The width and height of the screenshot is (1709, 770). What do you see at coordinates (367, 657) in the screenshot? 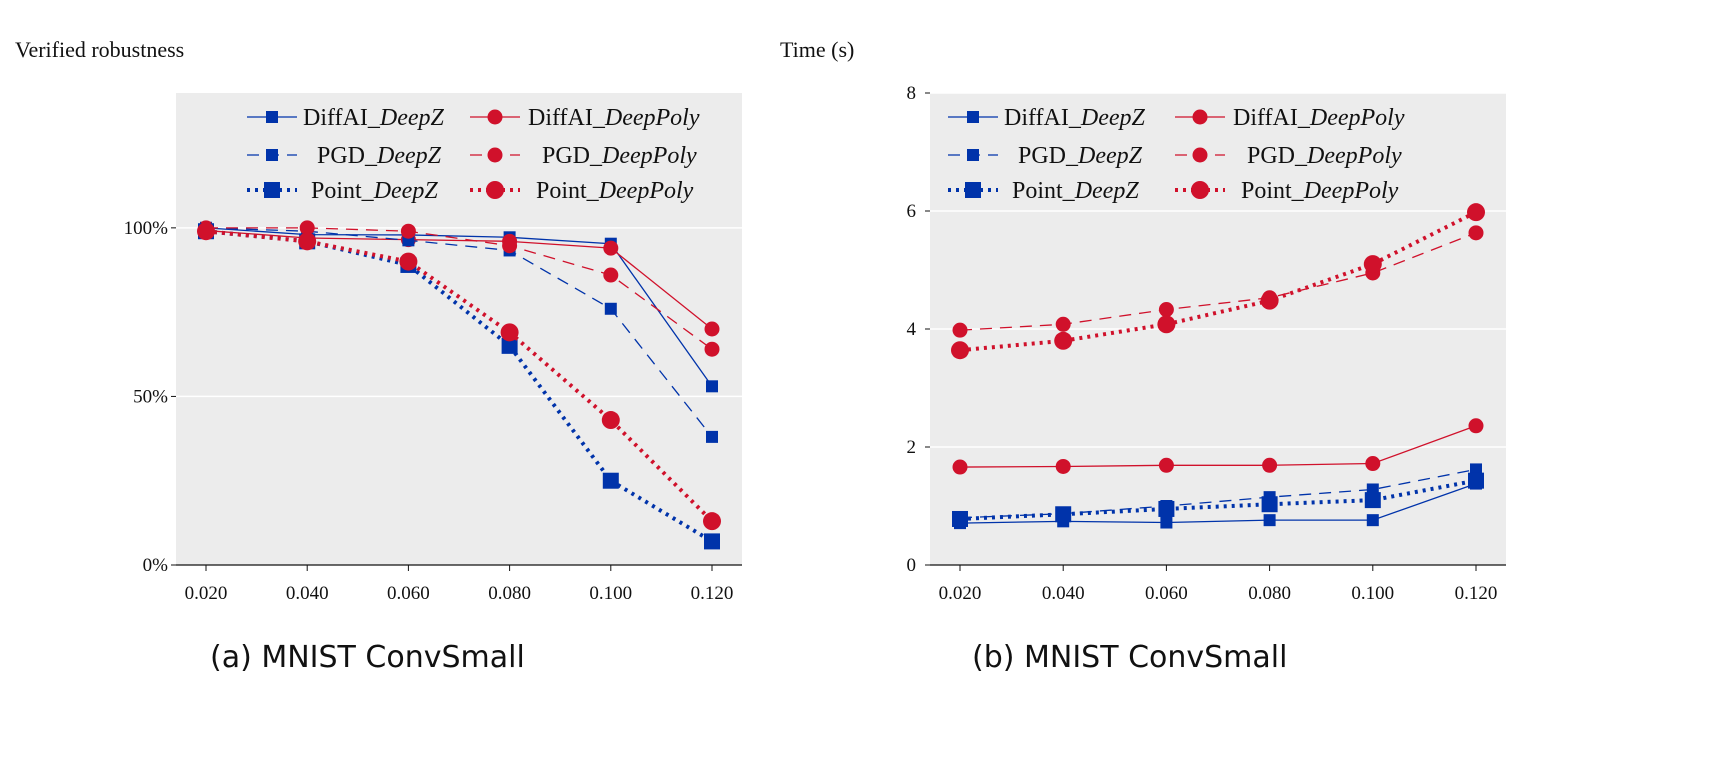
I see `chart-caption: (a) MNIST ConvSmall` at bounding box center [367, 657].